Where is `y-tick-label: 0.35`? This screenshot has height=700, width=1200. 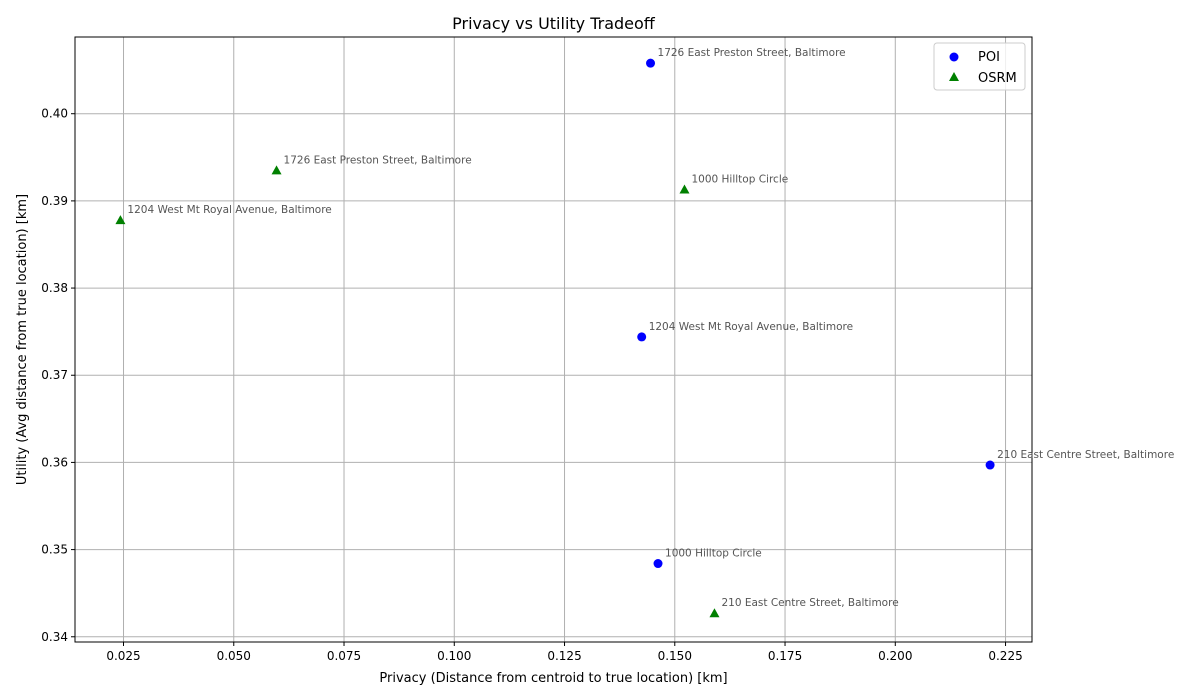 y-tick-label: 0.35 is located at coordinates (54, 550).